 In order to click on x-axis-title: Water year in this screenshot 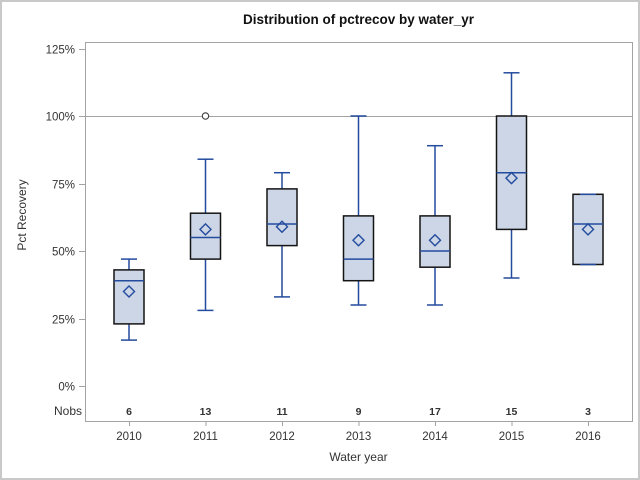, I will do `click(358, 457)`.